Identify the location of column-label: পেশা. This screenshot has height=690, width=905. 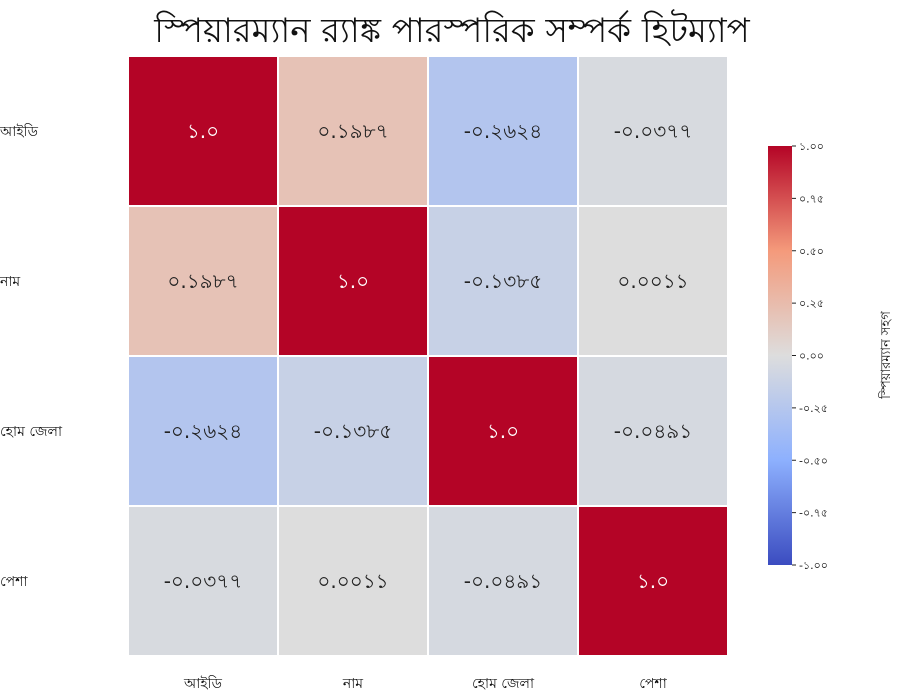
(653, 683).